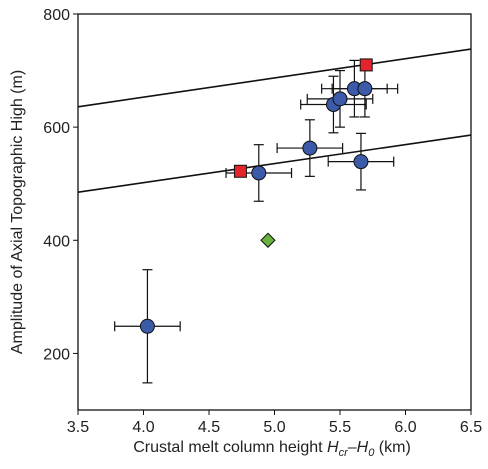 This screenshot has height=469, width=488. I want to click on x-tick-label: 6.5, so click(471, 427).